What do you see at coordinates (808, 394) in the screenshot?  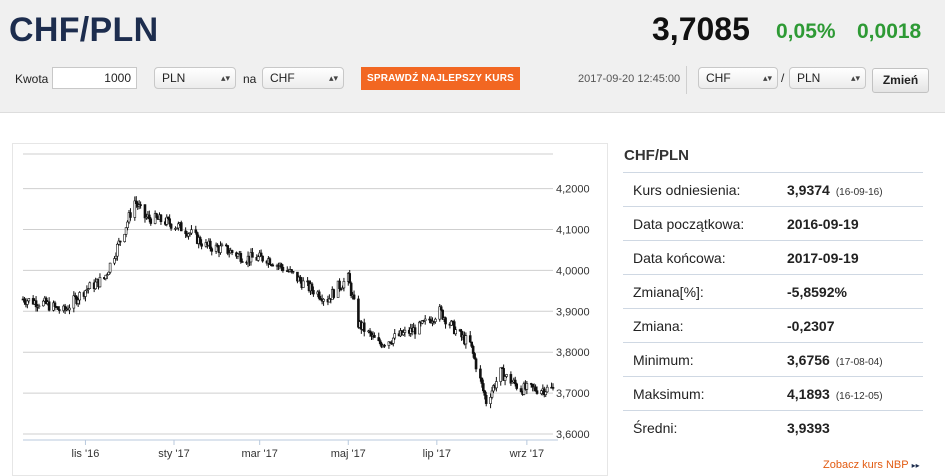 I see `maximum-value: 4,1893` at bounding box center [808, 394].